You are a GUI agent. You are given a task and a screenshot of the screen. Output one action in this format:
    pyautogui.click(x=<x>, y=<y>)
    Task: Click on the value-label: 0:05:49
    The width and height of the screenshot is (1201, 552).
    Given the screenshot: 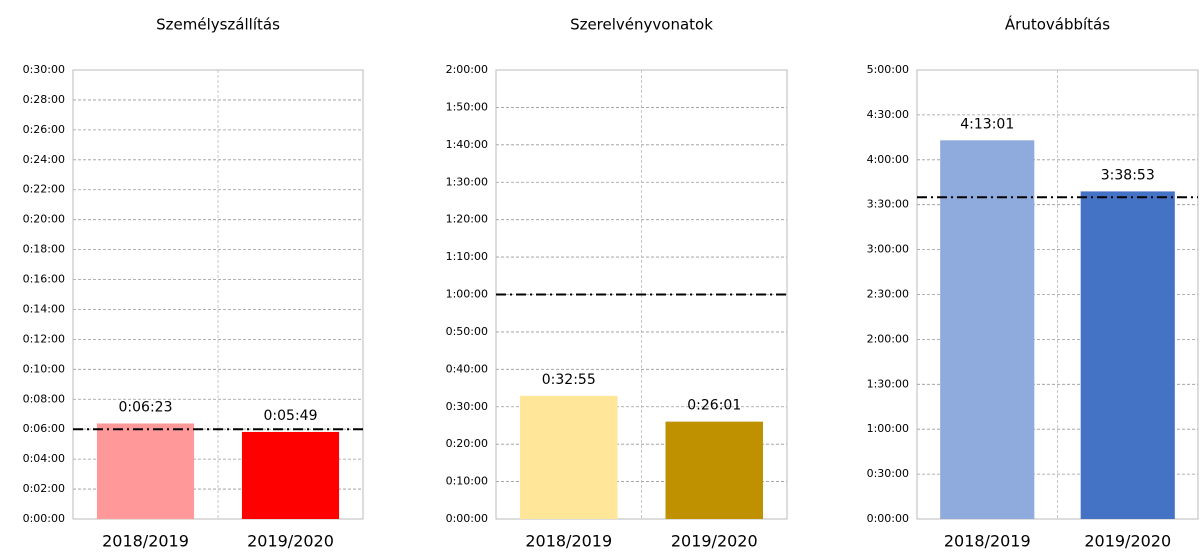 What is the action you would take?
    pyautogui.click(x=291, y=416)
    